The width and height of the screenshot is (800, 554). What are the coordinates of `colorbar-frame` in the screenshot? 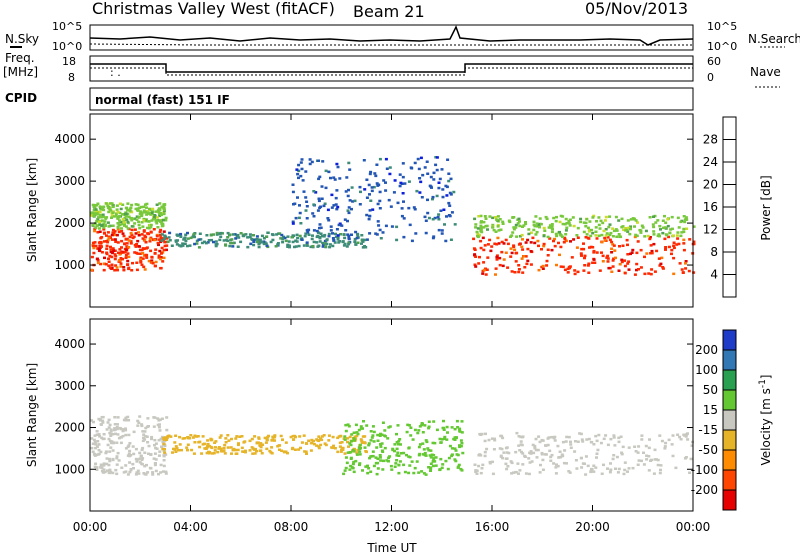 It's located at (729, 420).